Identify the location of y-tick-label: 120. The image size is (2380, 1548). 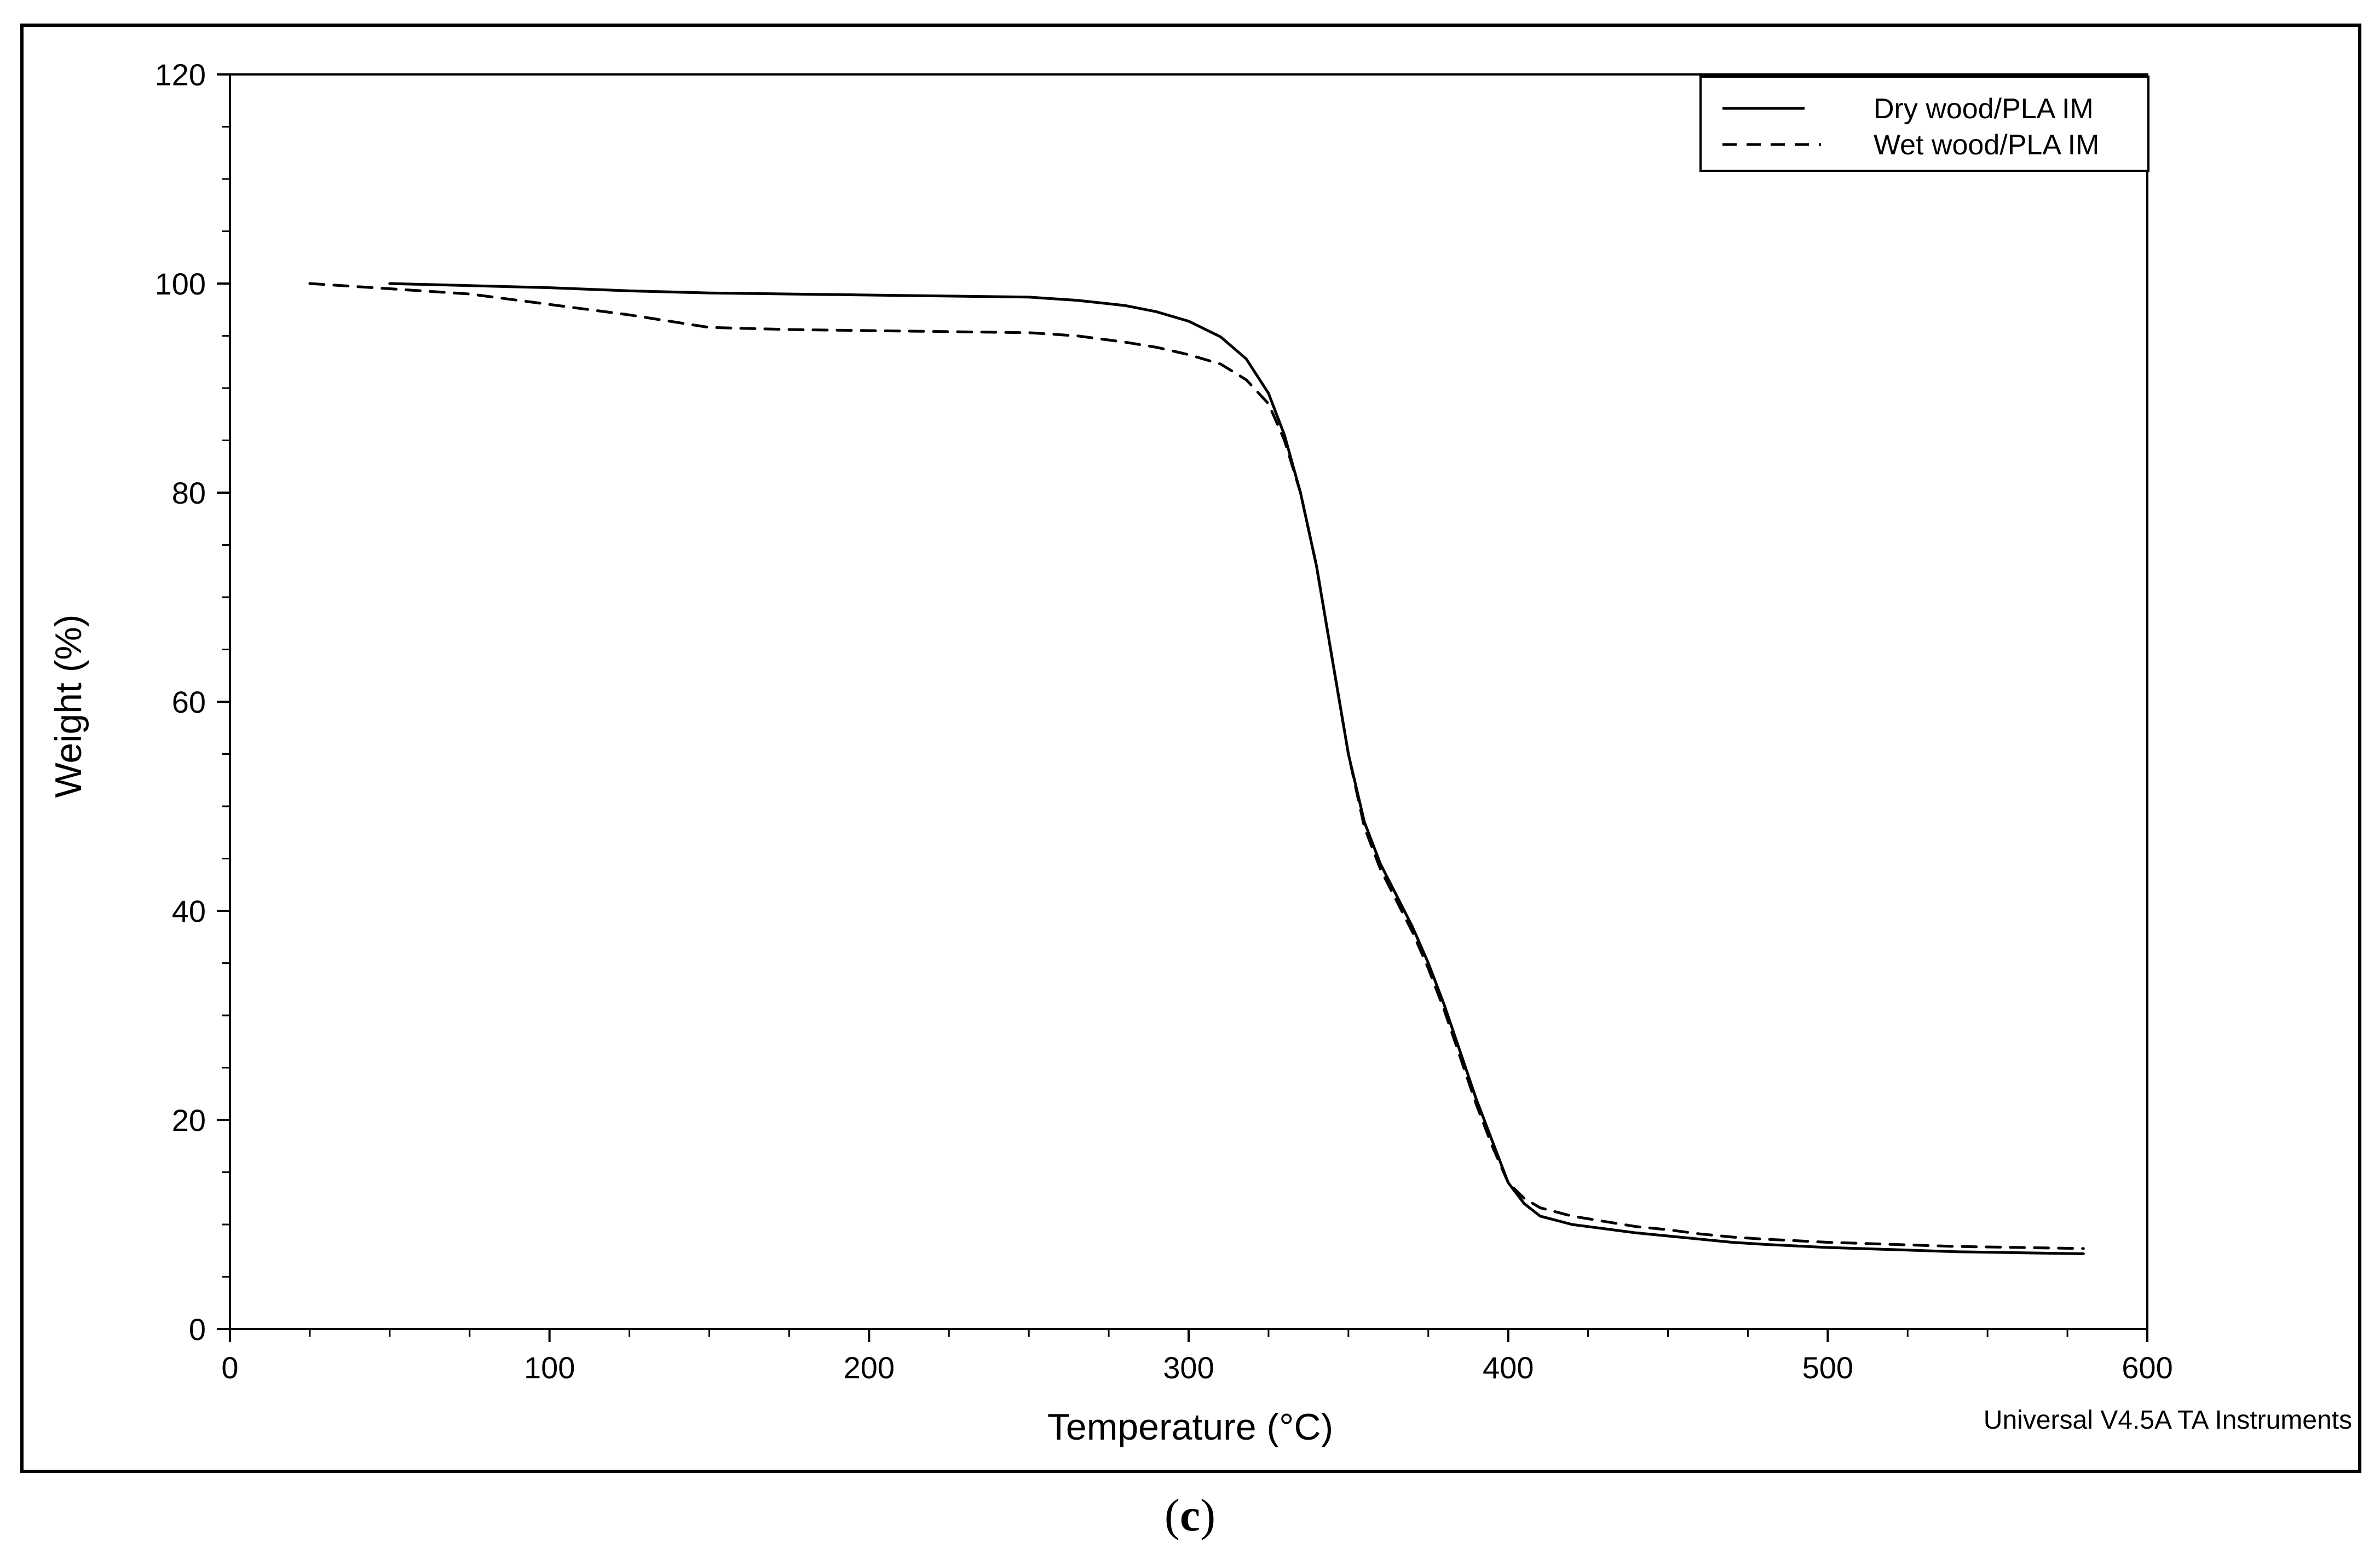
(180, 74).